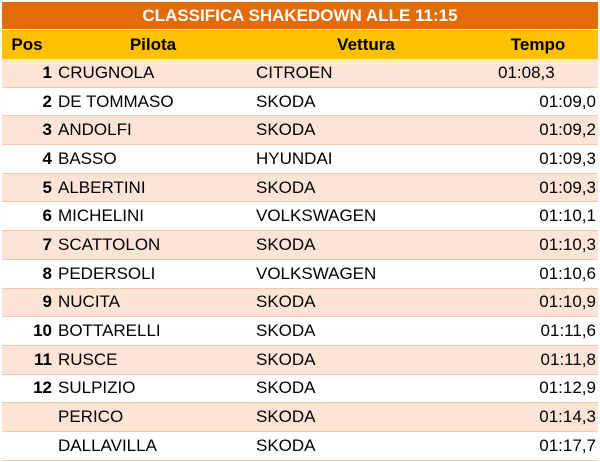  Describe the element at coordinates (568, 359) in the screenshot. I see `cell-tempo: 01:11,8` at that location.